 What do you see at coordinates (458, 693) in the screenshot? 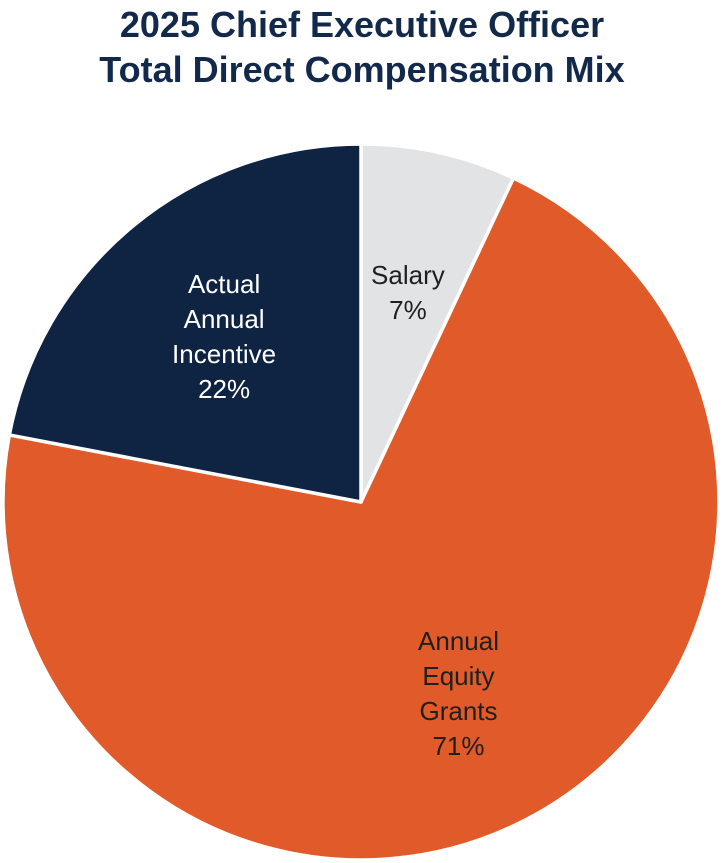
I see `pie-label-annual-equity-grants: Annual Equity Grants 71%` at bounding box center [458, 693].